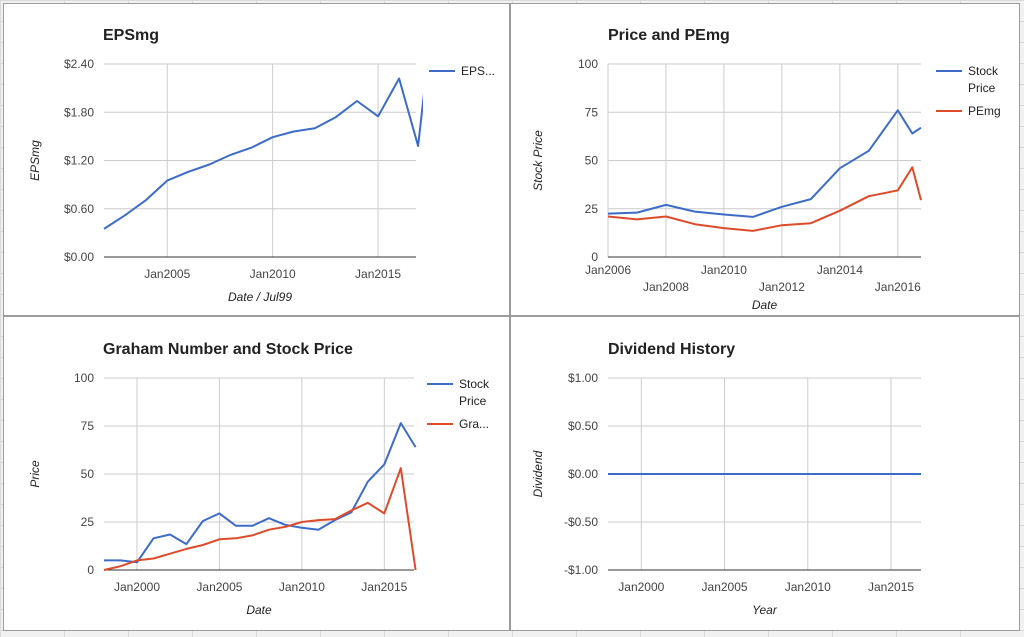 Image resolution: width=1024 pixels, height=637 pixels. What do you see at coordinates (983, 71) in the screenshot?
I see `legend-label-line: Stock` at bounding box center [983, 71].